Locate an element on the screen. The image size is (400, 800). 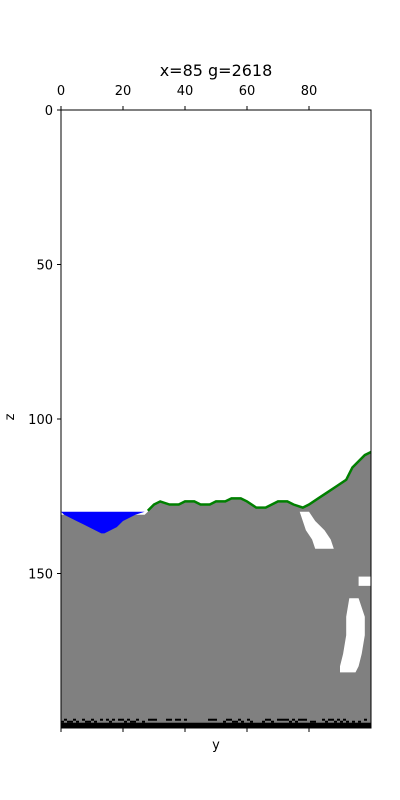
grass-surface is located at coordinates (259, 481).